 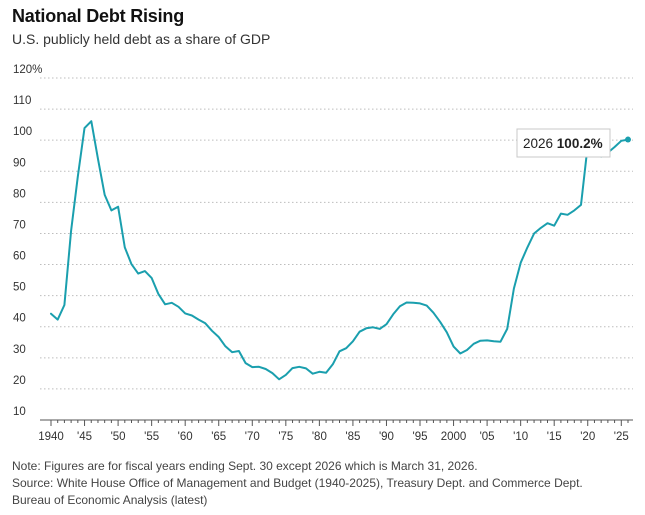 I want to click on y-tick-label: 100, so click(x=22, y=132).